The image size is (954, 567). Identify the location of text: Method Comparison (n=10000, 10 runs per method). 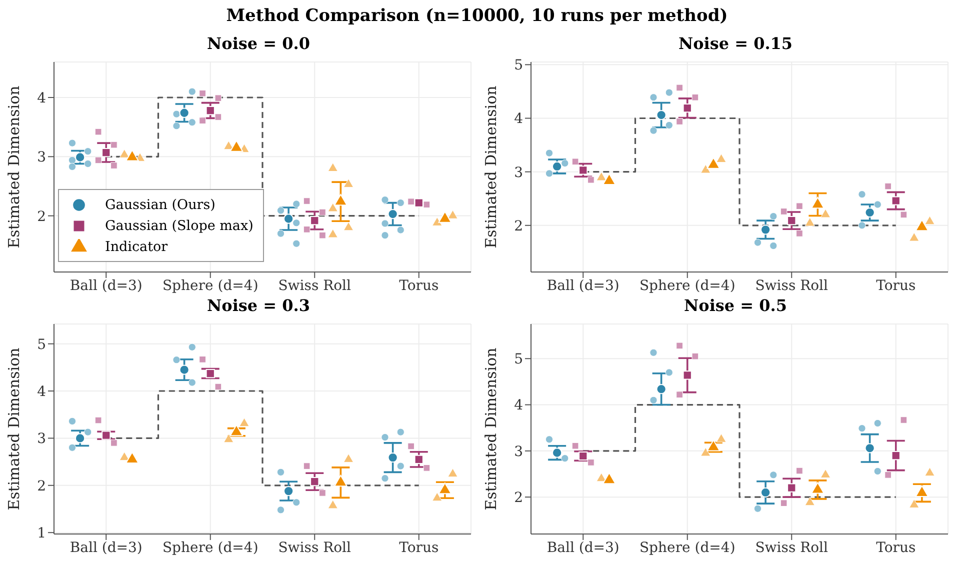
(477, 16).